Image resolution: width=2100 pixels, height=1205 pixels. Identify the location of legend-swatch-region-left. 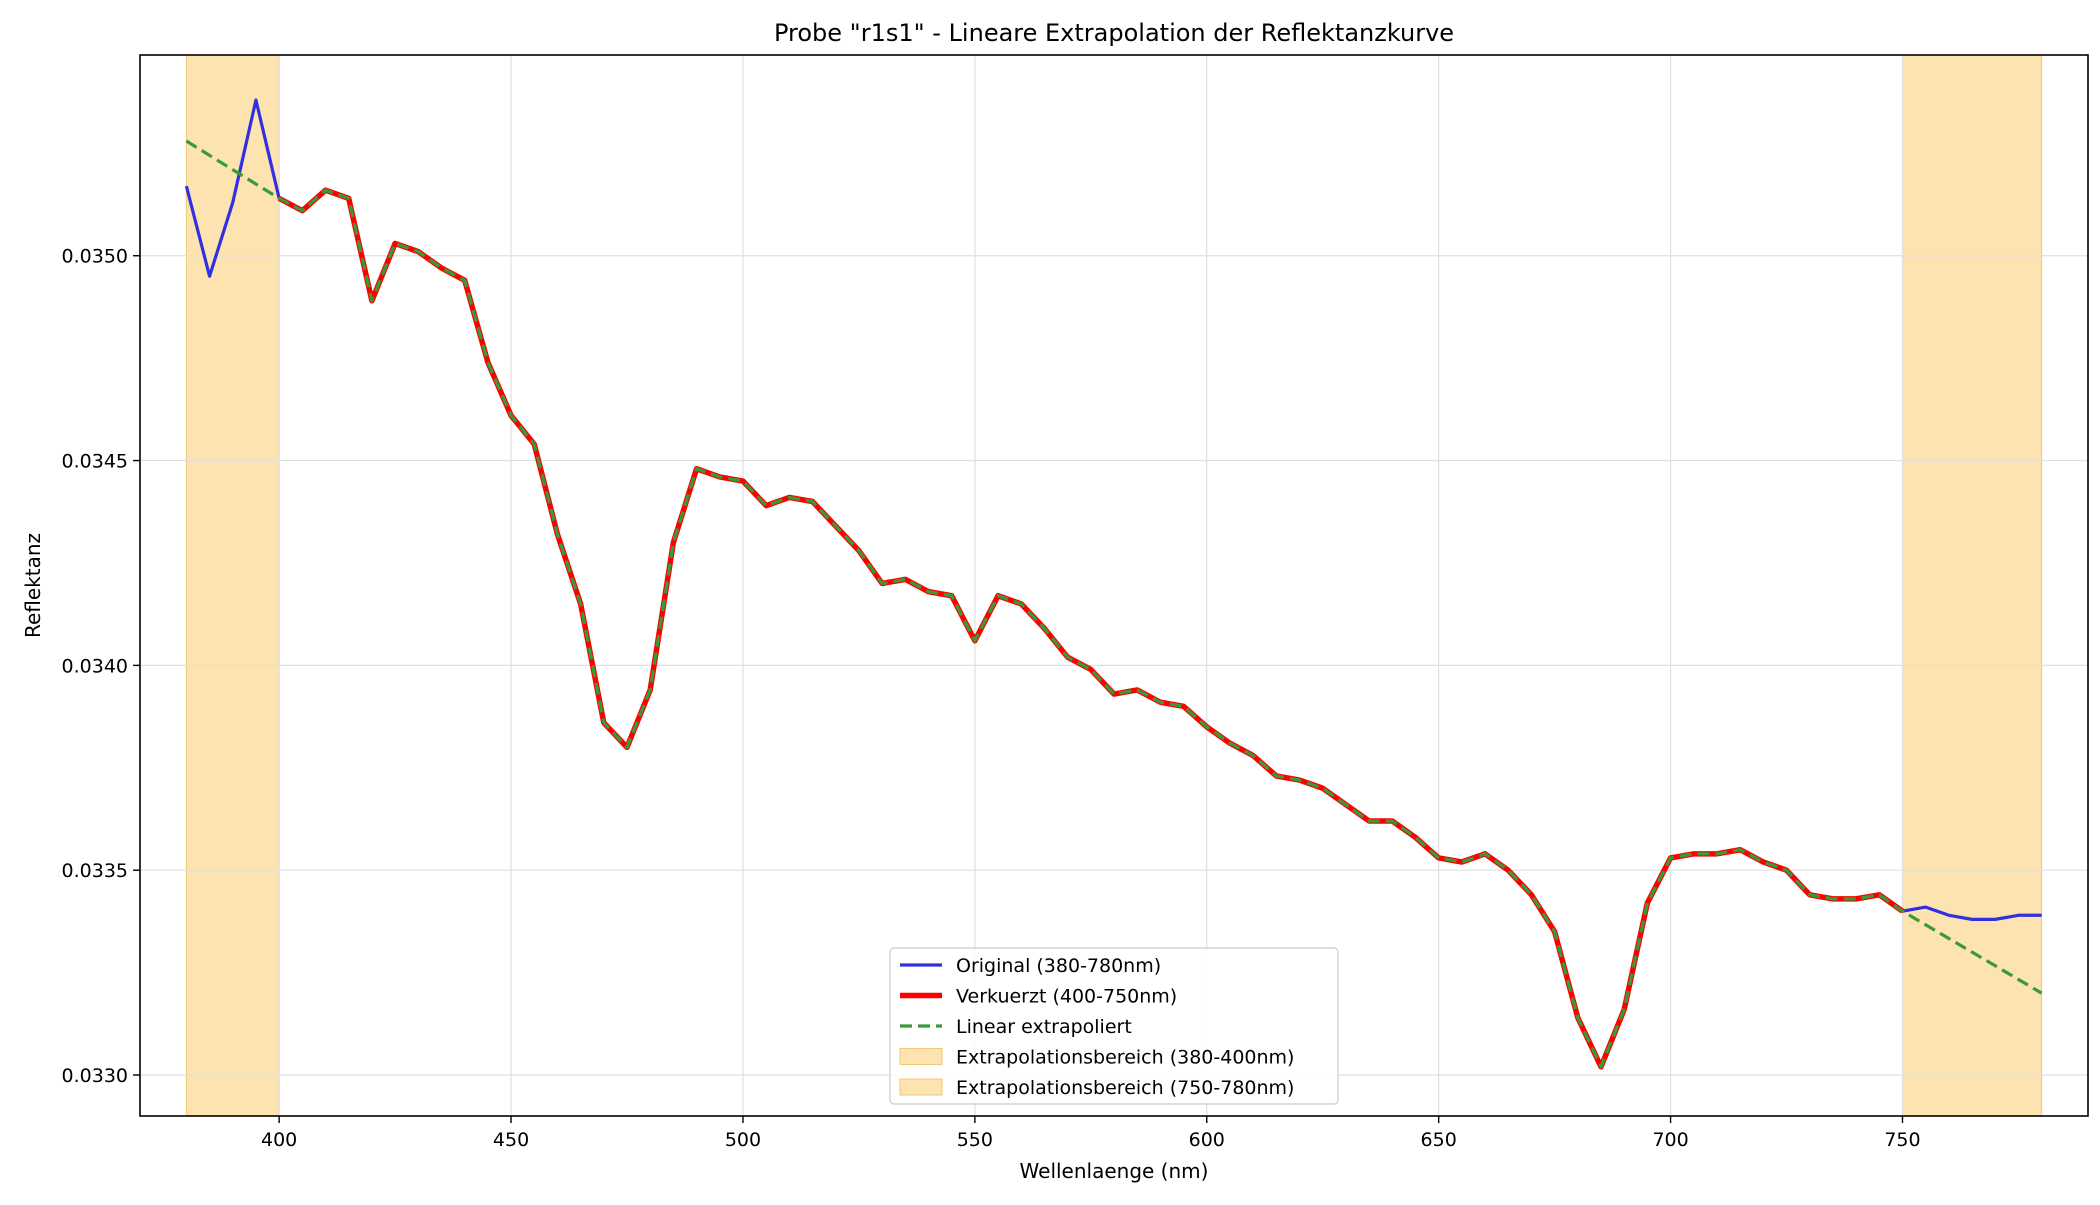
(921, 1056).